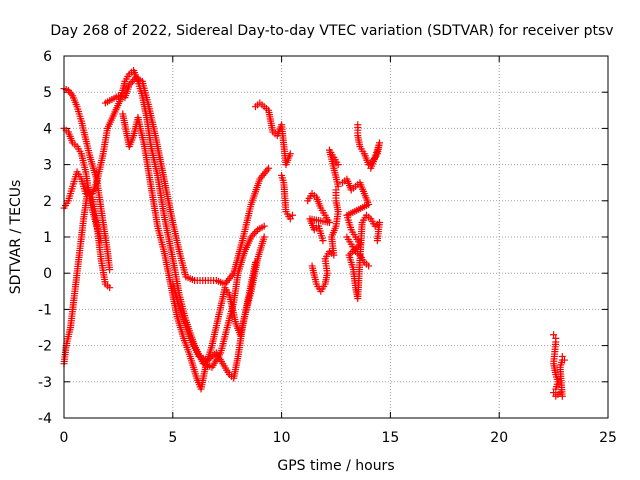  Describe the element at coordinates (64, 438) in the screenshot. I see `x-tick-label: 0` at that location.